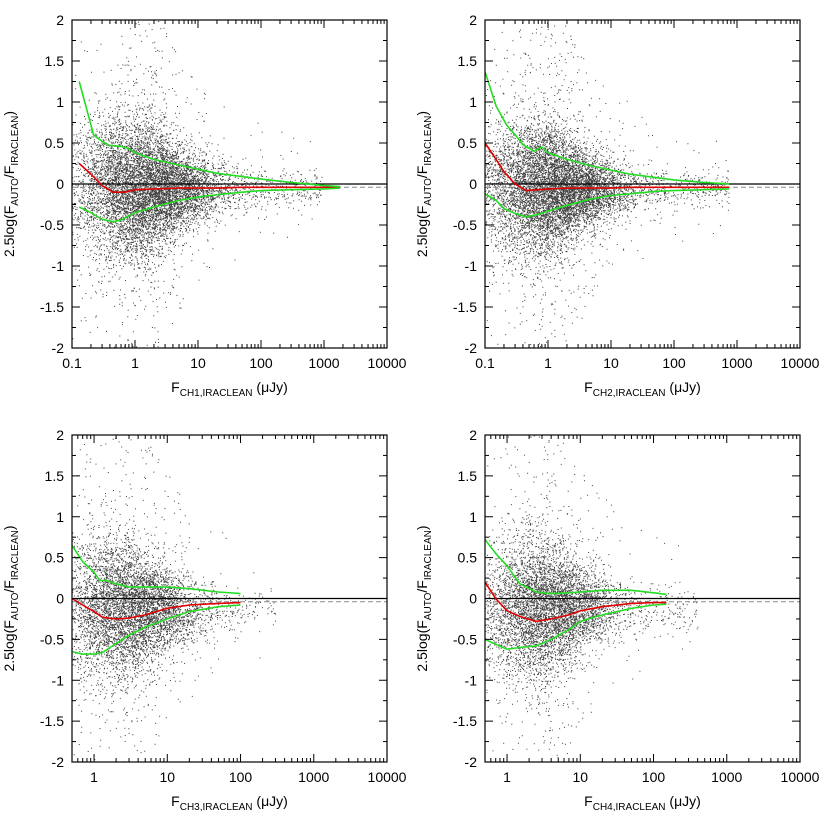 This screenshot has height=830, width=830. I want to click on x-axis-label: FCH4,IRACLEAN (μJy), so click(642, 803).